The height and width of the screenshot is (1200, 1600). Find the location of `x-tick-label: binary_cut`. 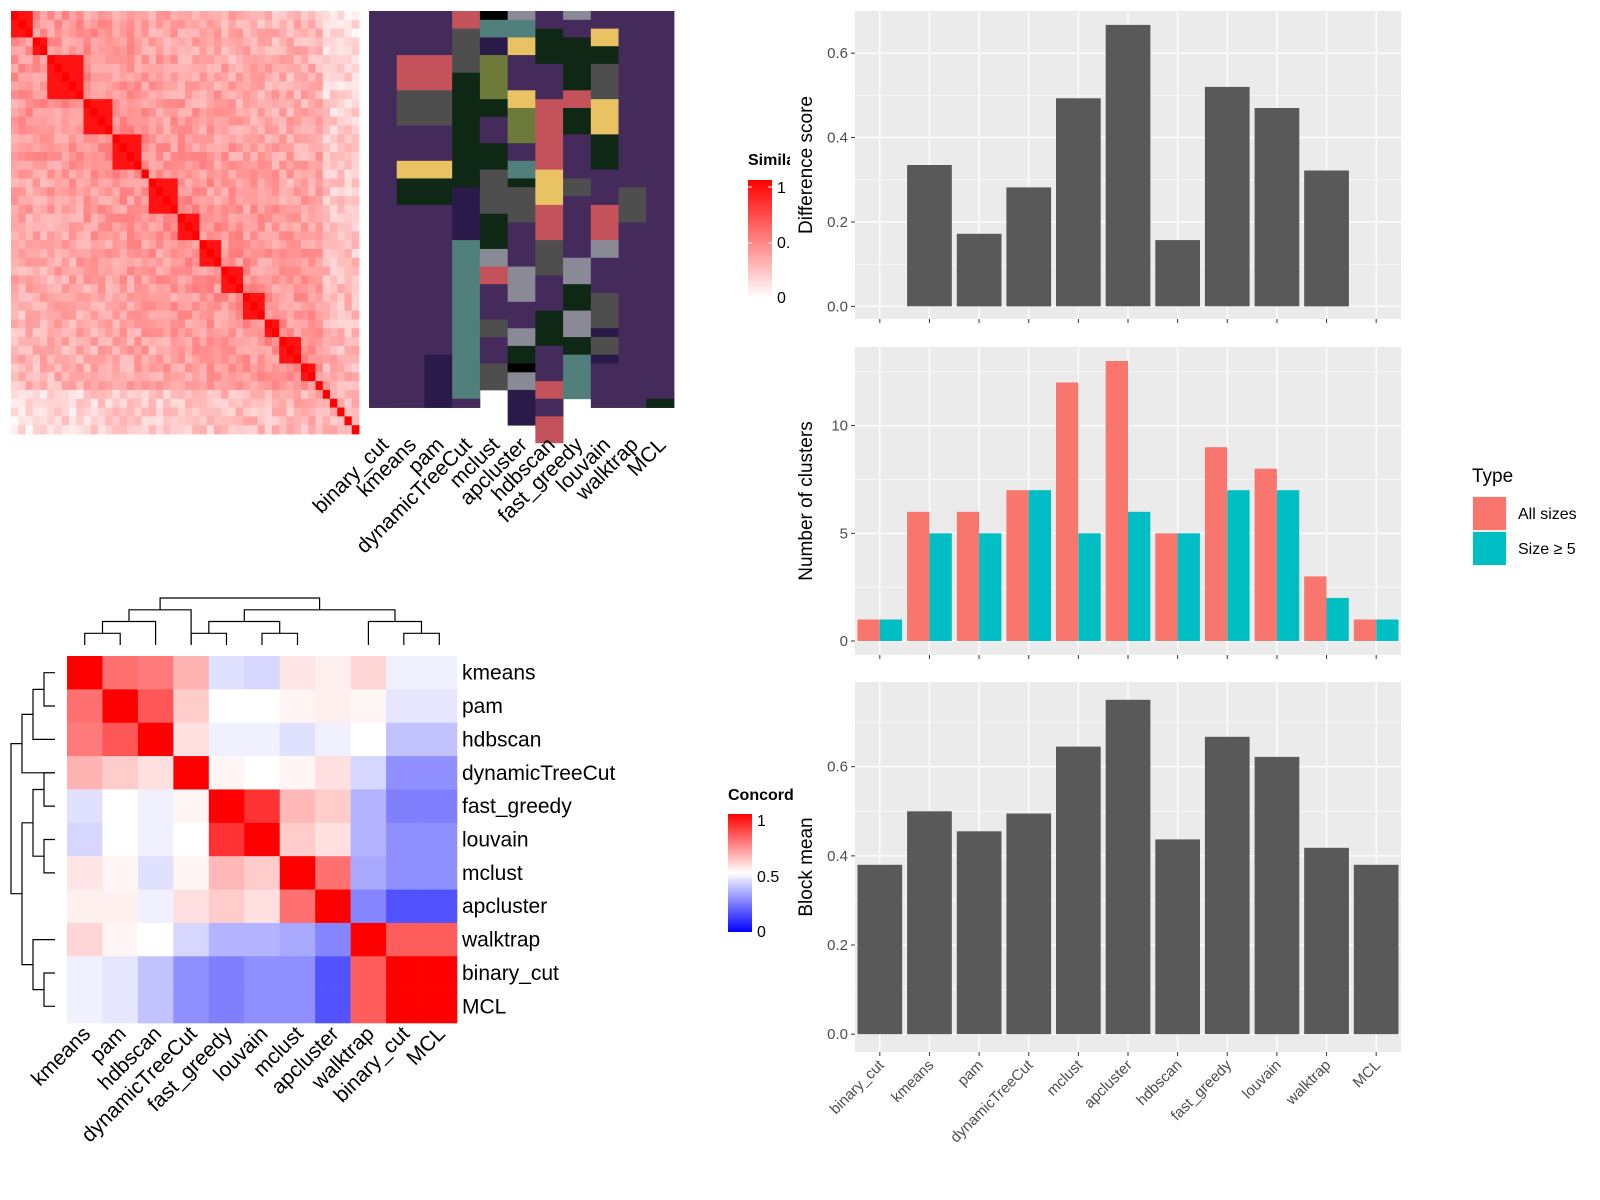

x-tick-label: binary_cut is located at coordinates (858, 1087).